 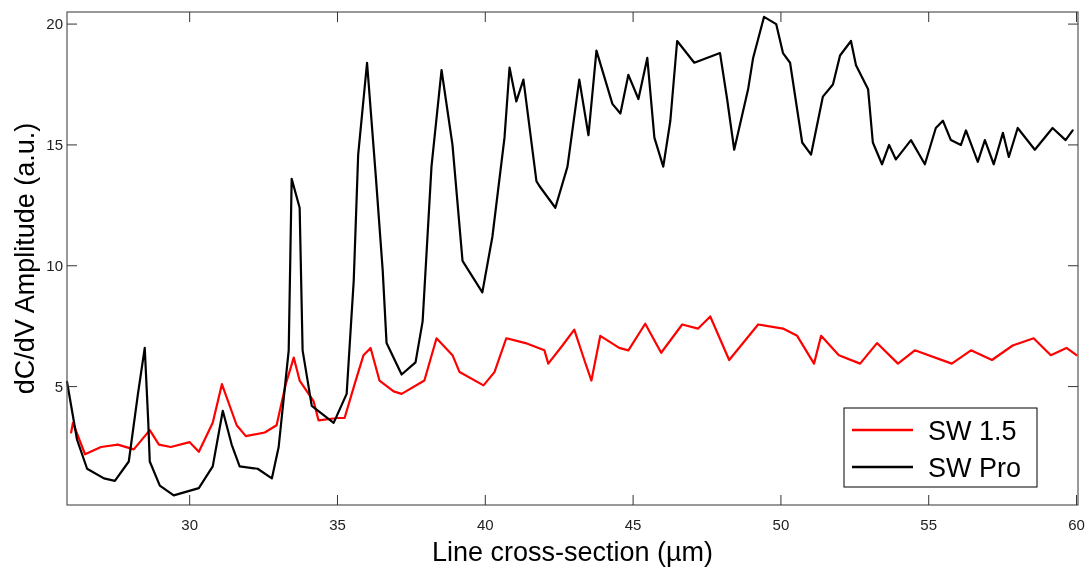 What do you see at coordinates (58, 386) in the screenshot?
I see `y-tick-label: 5` at bounding box center [58, 386].